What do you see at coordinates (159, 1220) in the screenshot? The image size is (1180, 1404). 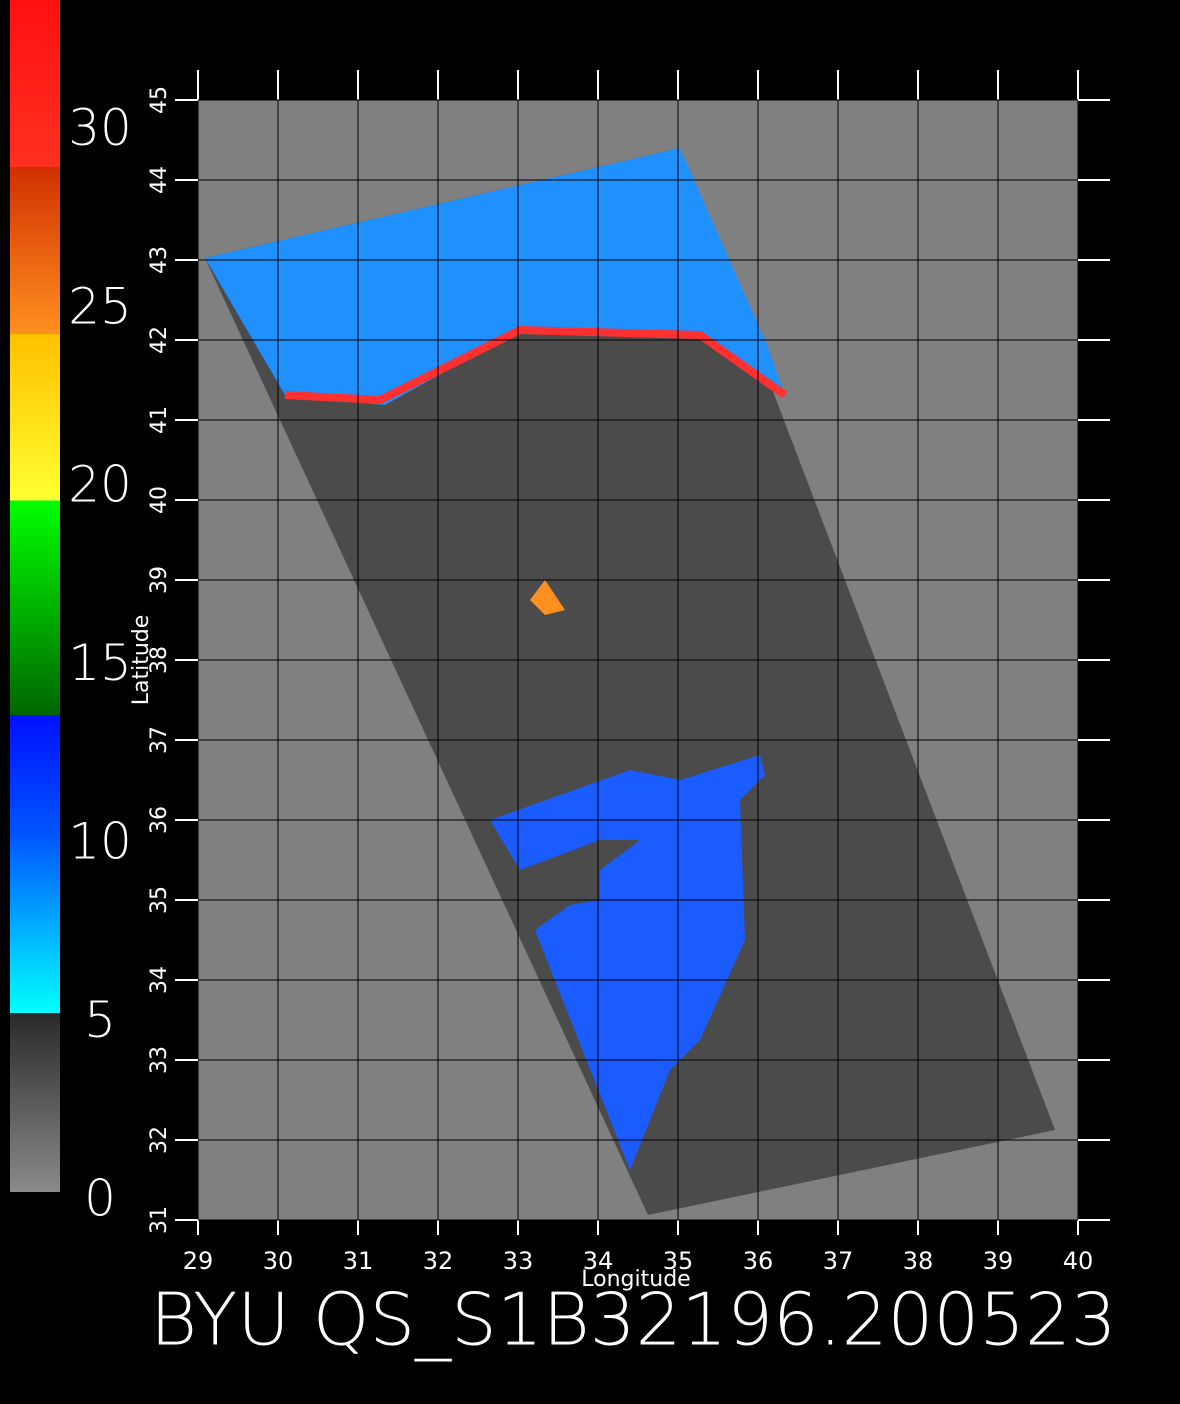 I see `y-tick-label: 31` at bounding box center [159, 1220].